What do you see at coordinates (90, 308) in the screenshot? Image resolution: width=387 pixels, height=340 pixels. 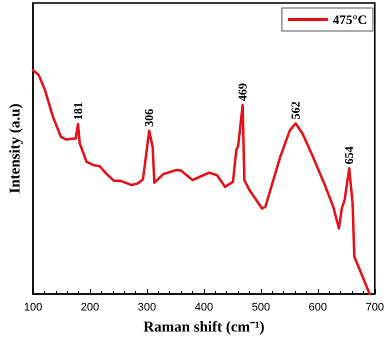 I see `x-tick-label: 200` at bounding box center [90, 308].